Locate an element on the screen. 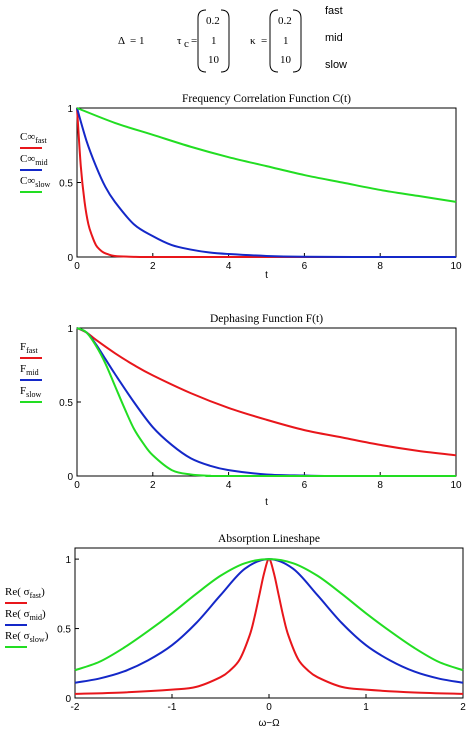 The width and height of the screenshot is (474, 736). kappa-value-mid: 1 is located at coordinates (286, 41).